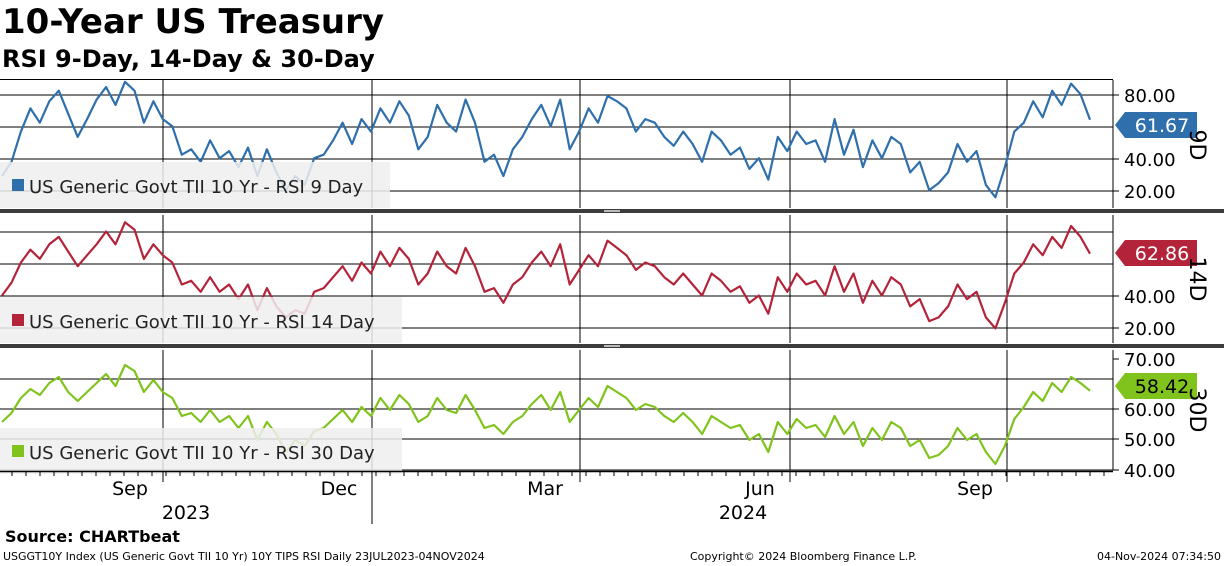 This screenshot has width=1224, height=566. What do you see at coordinates (759, 489) in the screenshot?
I see `x-tick-label-month: Jun` at bounding box center [759, 489].